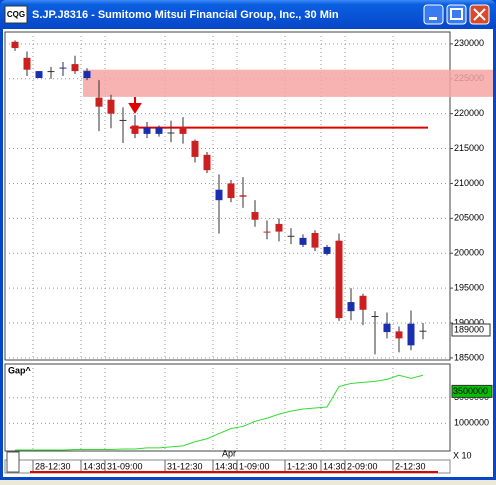 The width and height of the screenshot is (496, 485). What do you see at coordinates (302, 466) in the screenshot?
I see `x-tick-label: 1-12:30` at bounding box center [302, 466].